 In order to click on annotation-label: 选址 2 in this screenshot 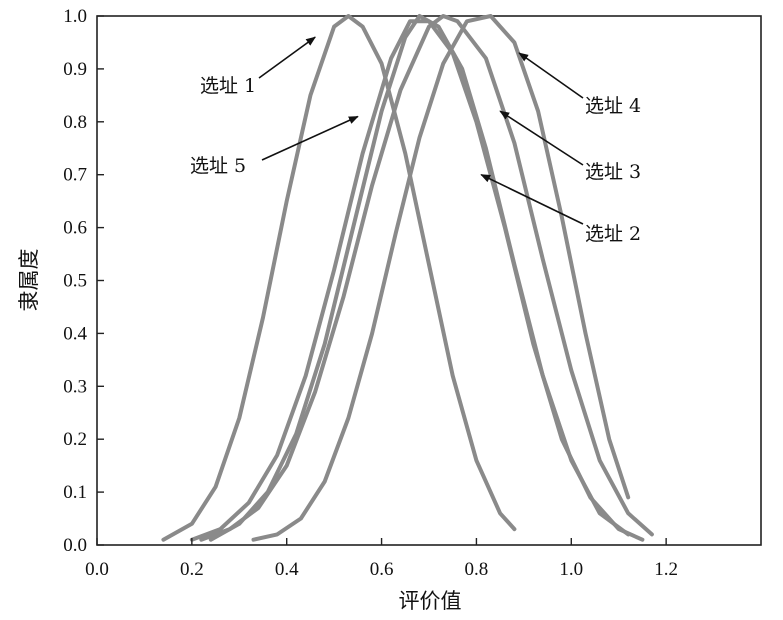, I will do `click(613, 234)`.